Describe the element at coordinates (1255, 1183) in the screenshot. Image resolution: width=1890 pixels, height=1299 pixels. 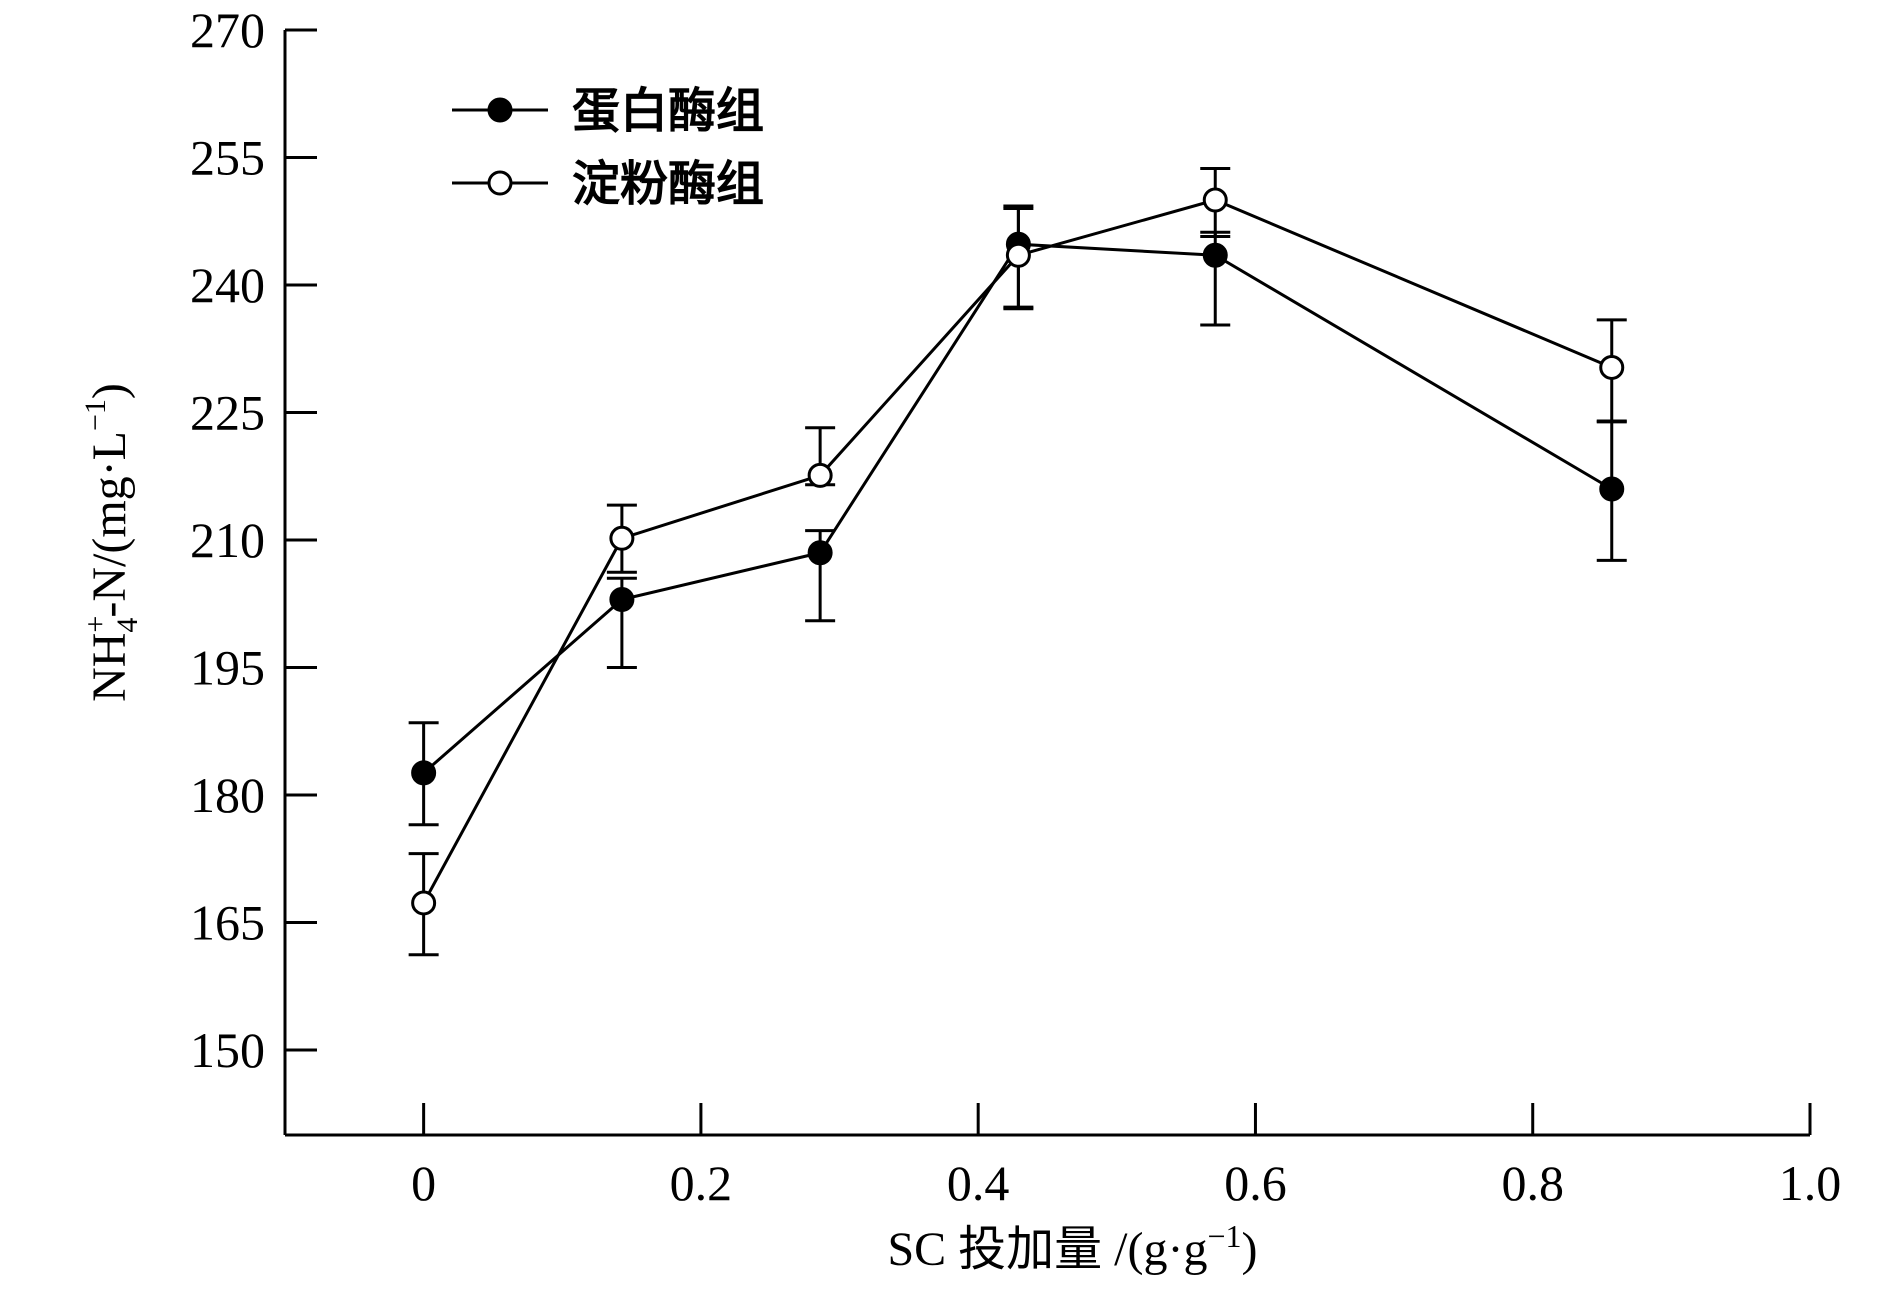
I see `x-tick-label: 0.6` at that location.